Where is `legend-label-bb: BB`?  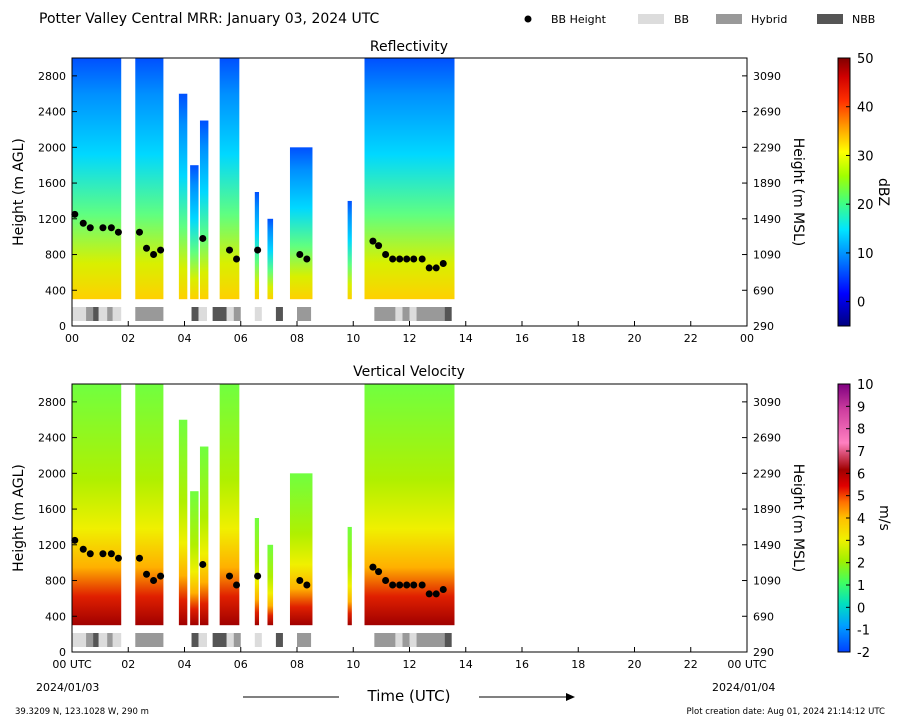 legend-label-bb: BB is located at coordinates (681, 19).